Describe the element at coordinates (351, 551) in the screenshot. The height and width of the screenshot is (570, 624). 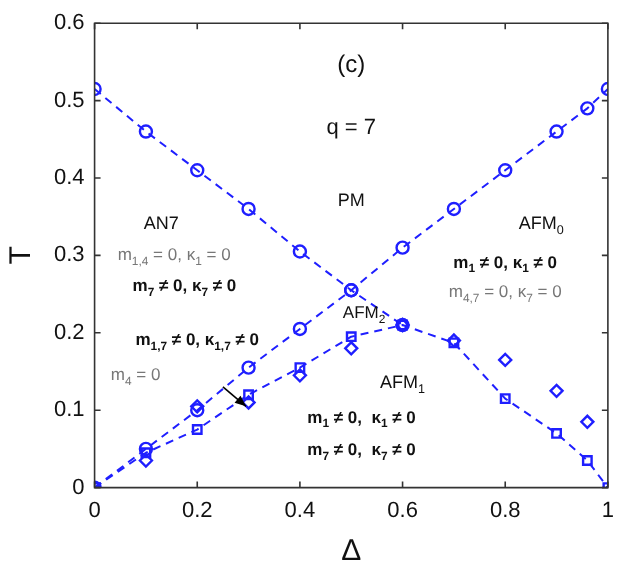
I see `x-axis-title: Δ` at that location.